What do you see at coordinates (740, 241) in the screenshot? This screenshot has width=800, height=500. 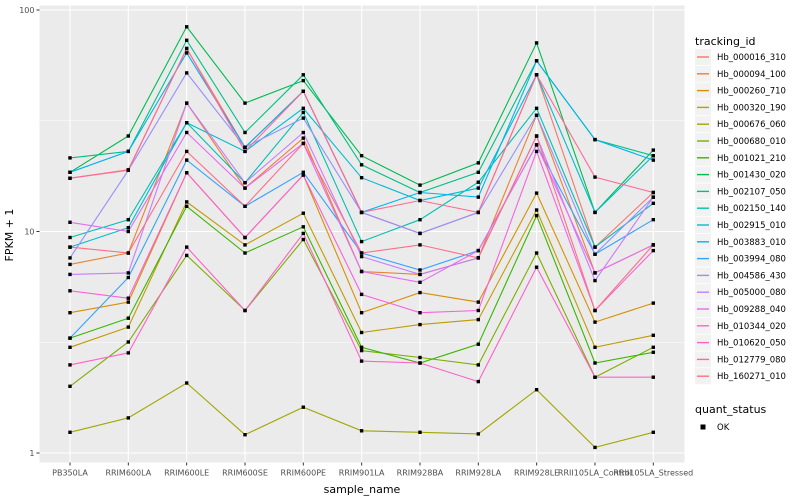 I see `legend-item-Hb_003883_010: Hb_003883_010` at bounding box center [740, 241].